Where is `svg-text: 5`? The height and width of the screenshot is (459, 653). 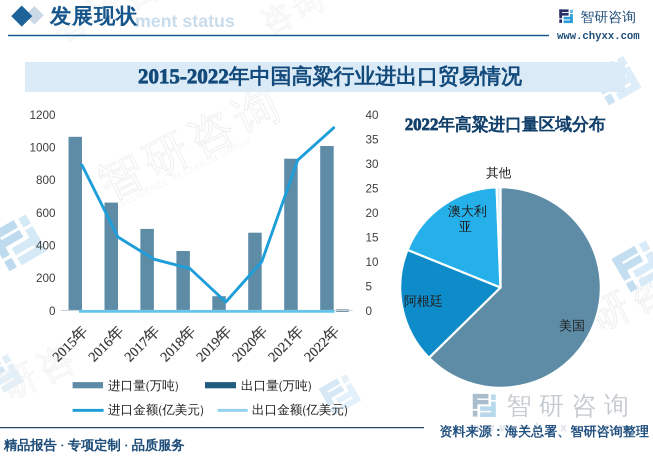
svg-text: 5 is located at coordinates (369, 286).